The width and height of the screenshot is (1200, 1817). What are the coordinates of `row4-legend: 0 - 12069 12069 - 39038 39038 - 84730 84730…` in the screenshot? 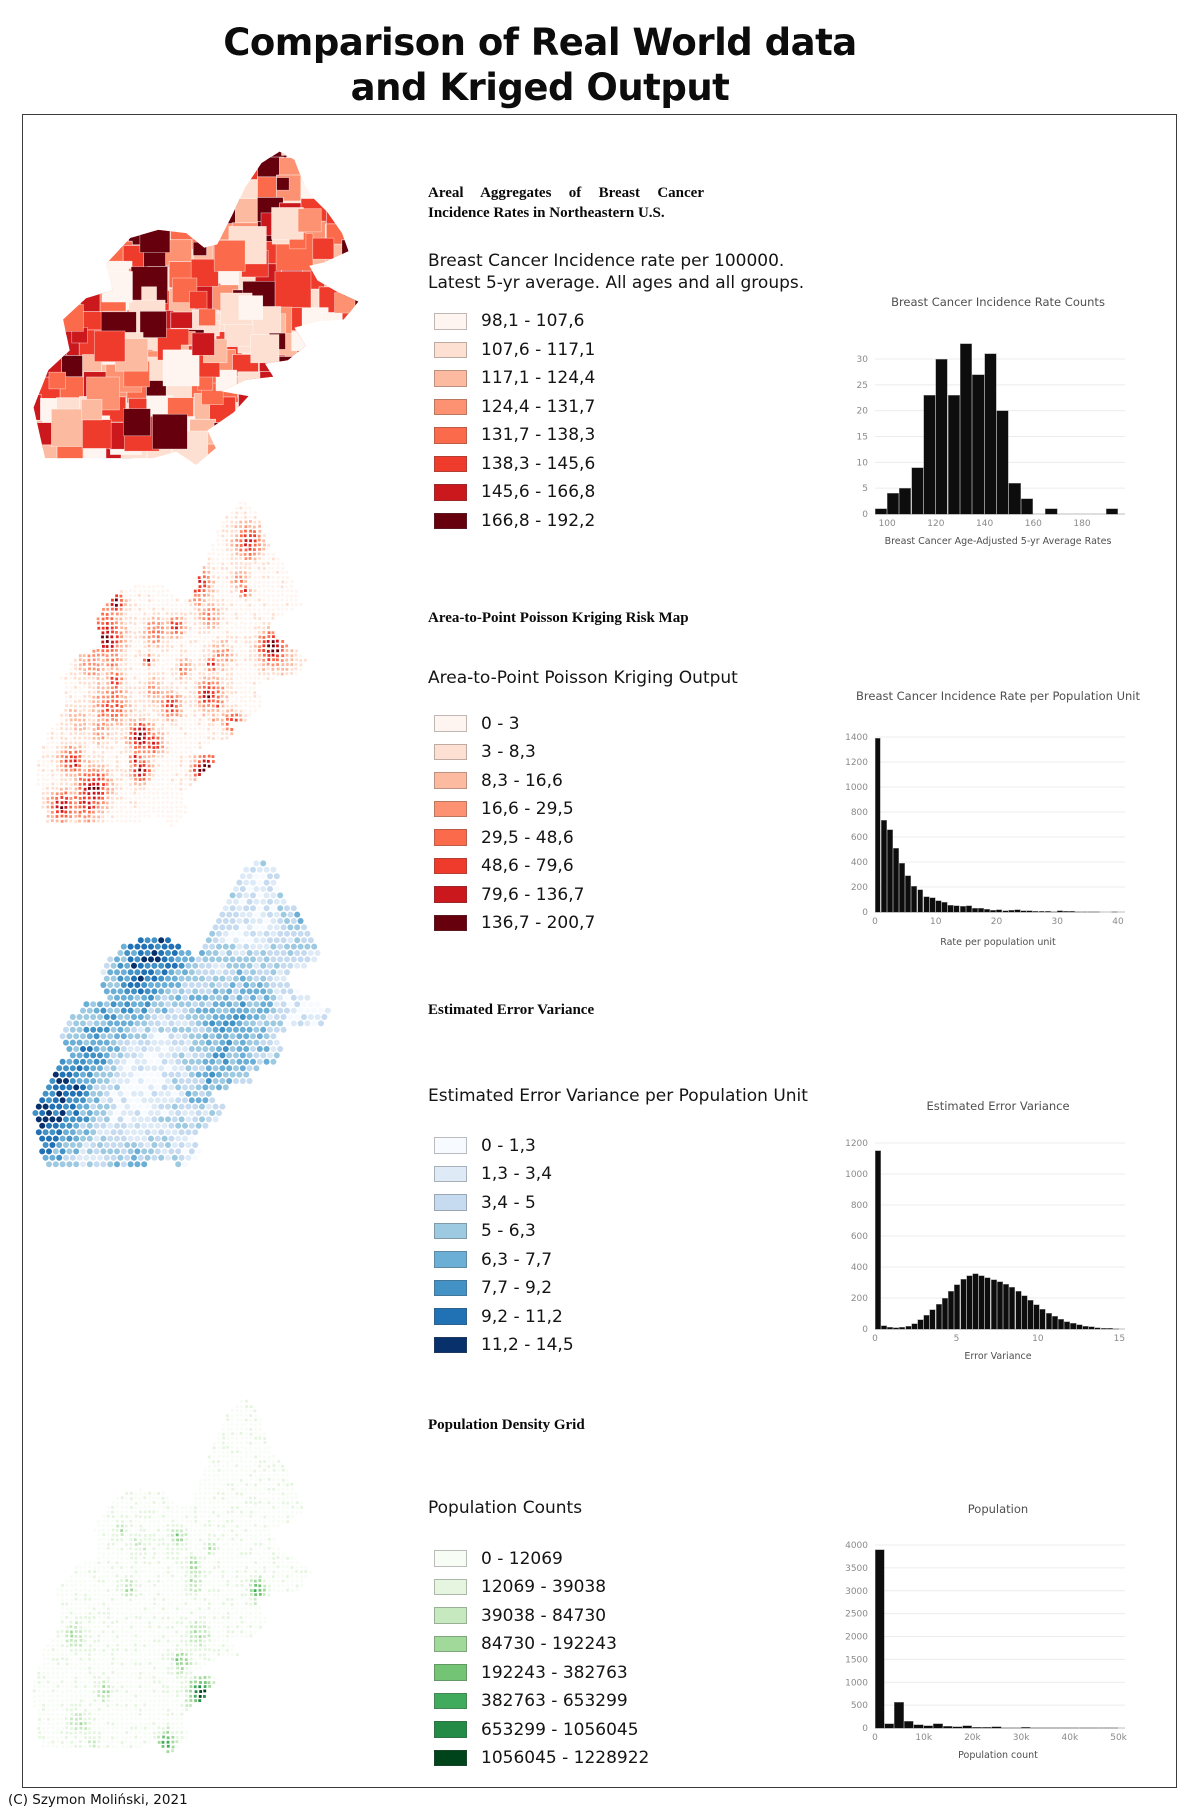 It's located at (646, 1658).